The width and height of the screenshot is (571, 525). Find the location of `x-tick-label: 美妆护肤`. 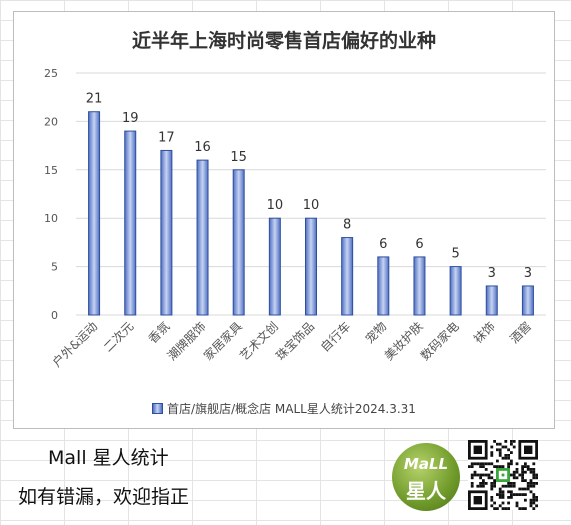

x-tick-label: 美妆护肤 is located at coordinates (403, 341).